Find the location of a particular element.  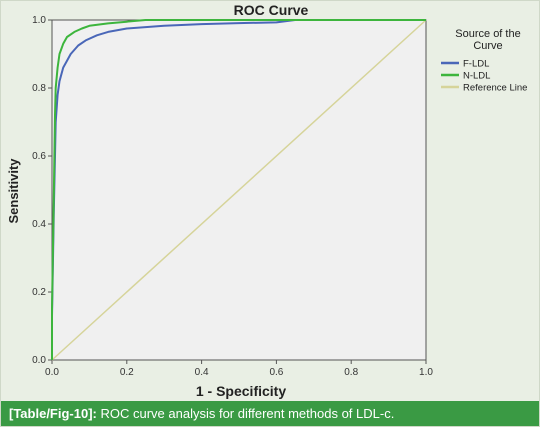

legend-label-f-ldl: F-LDL is located at coordinates (476, 64).